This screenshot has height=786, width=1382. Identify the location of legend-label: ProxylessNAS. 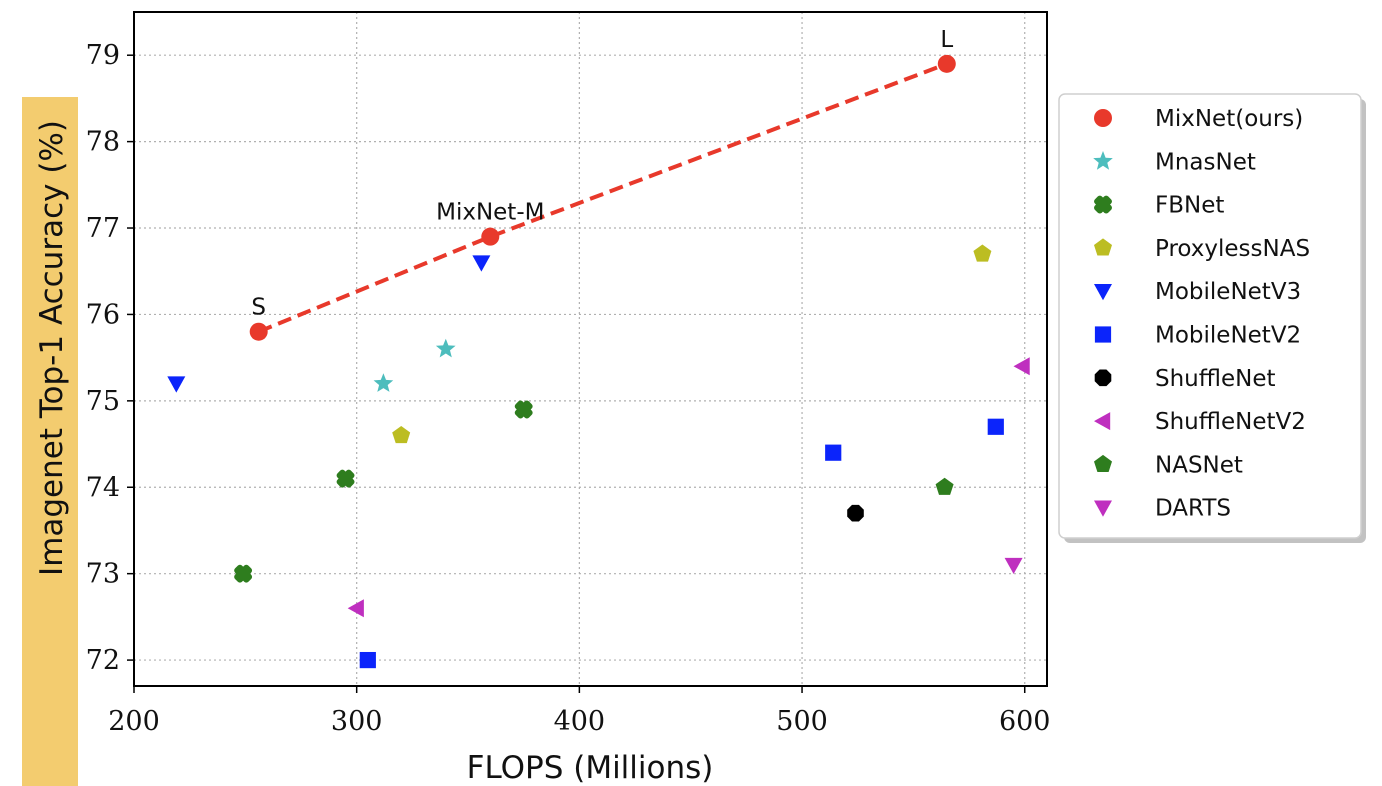
(1232, 249).